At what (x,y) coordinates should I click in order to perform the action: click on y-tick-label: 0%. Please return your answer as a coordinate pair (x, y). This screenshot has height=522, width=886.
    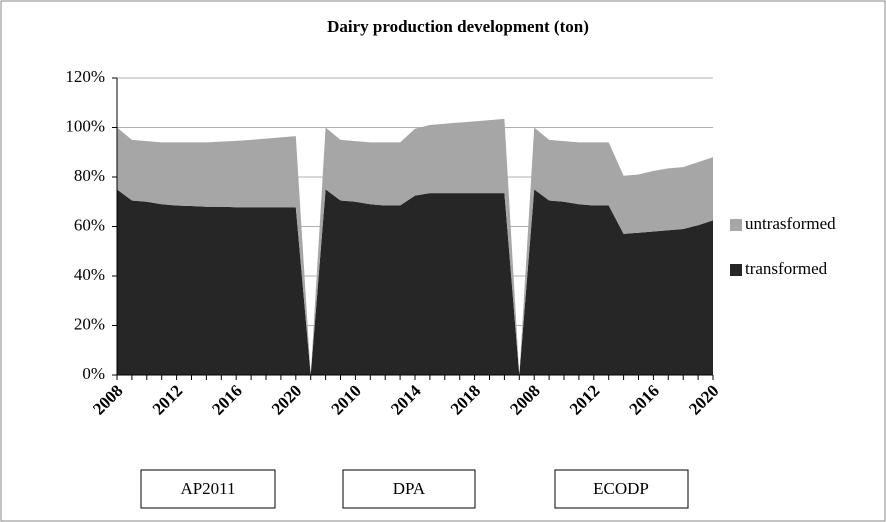
    Looking at the image, I should click on (93, 373).